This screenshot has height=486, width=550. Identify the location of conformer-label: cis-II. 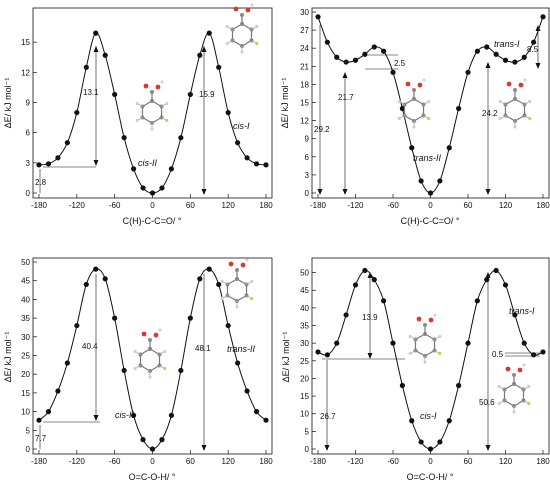
(124, 415).